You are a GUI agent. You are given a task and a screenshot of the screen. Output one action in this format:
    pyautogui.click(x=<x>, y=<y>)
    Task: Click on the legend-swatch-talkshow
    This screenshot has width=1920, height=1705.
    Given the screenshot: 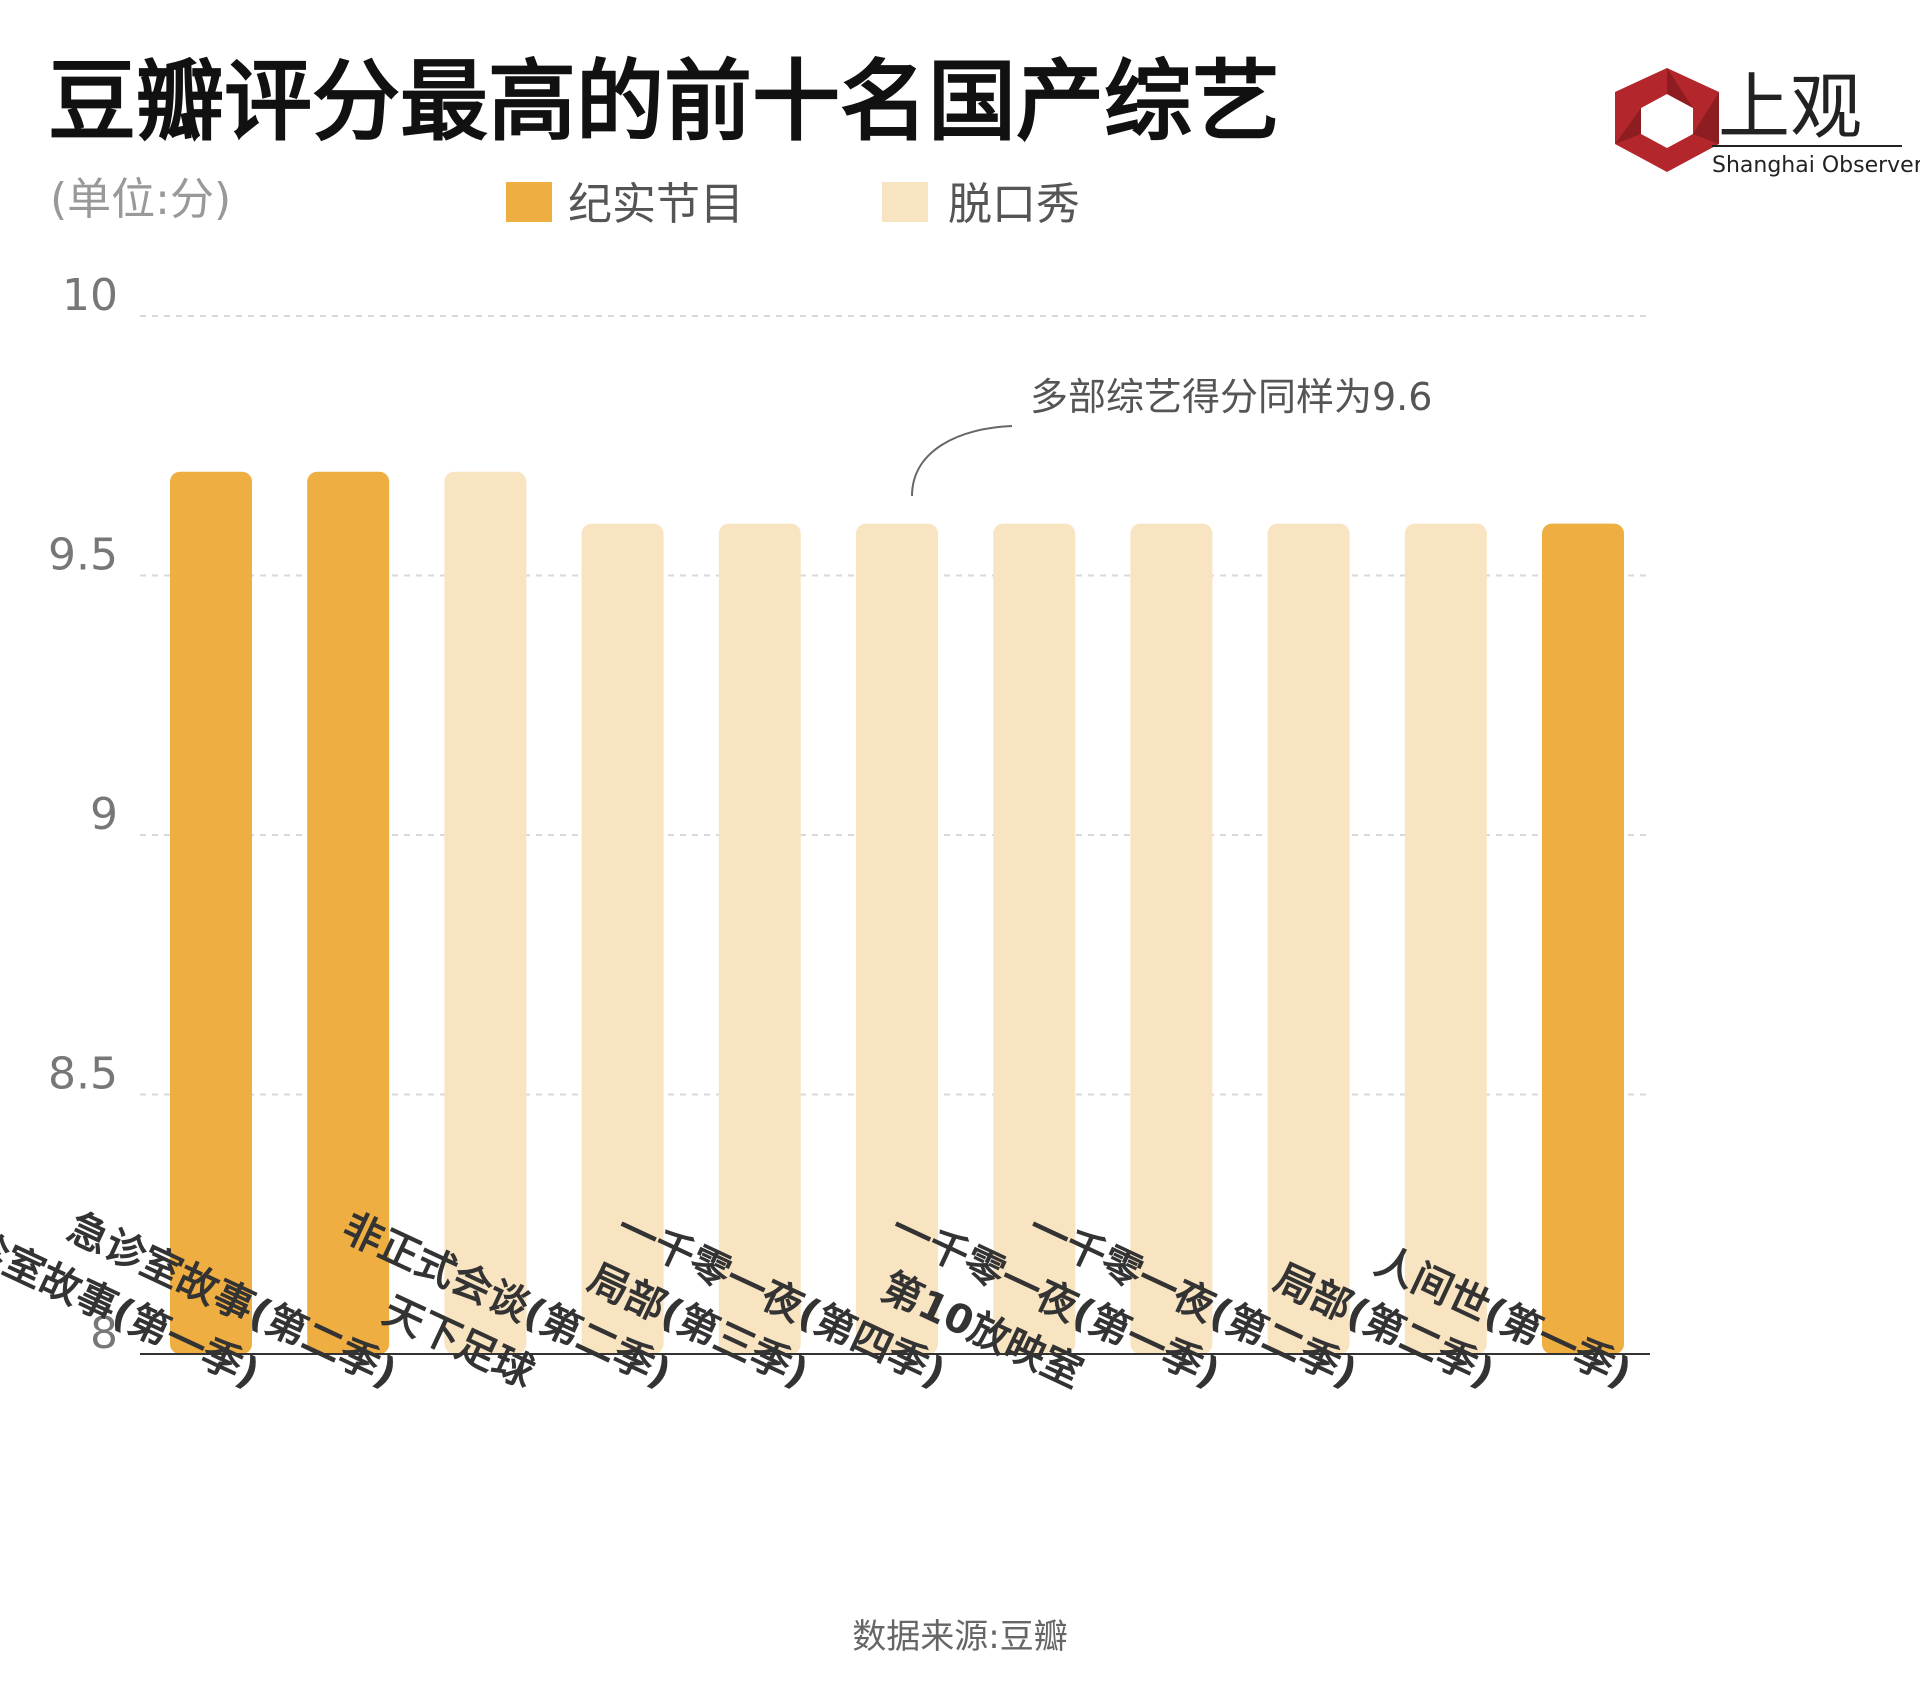 What is the action you would take?
    pyautogui.click(x=905, y=202)
    